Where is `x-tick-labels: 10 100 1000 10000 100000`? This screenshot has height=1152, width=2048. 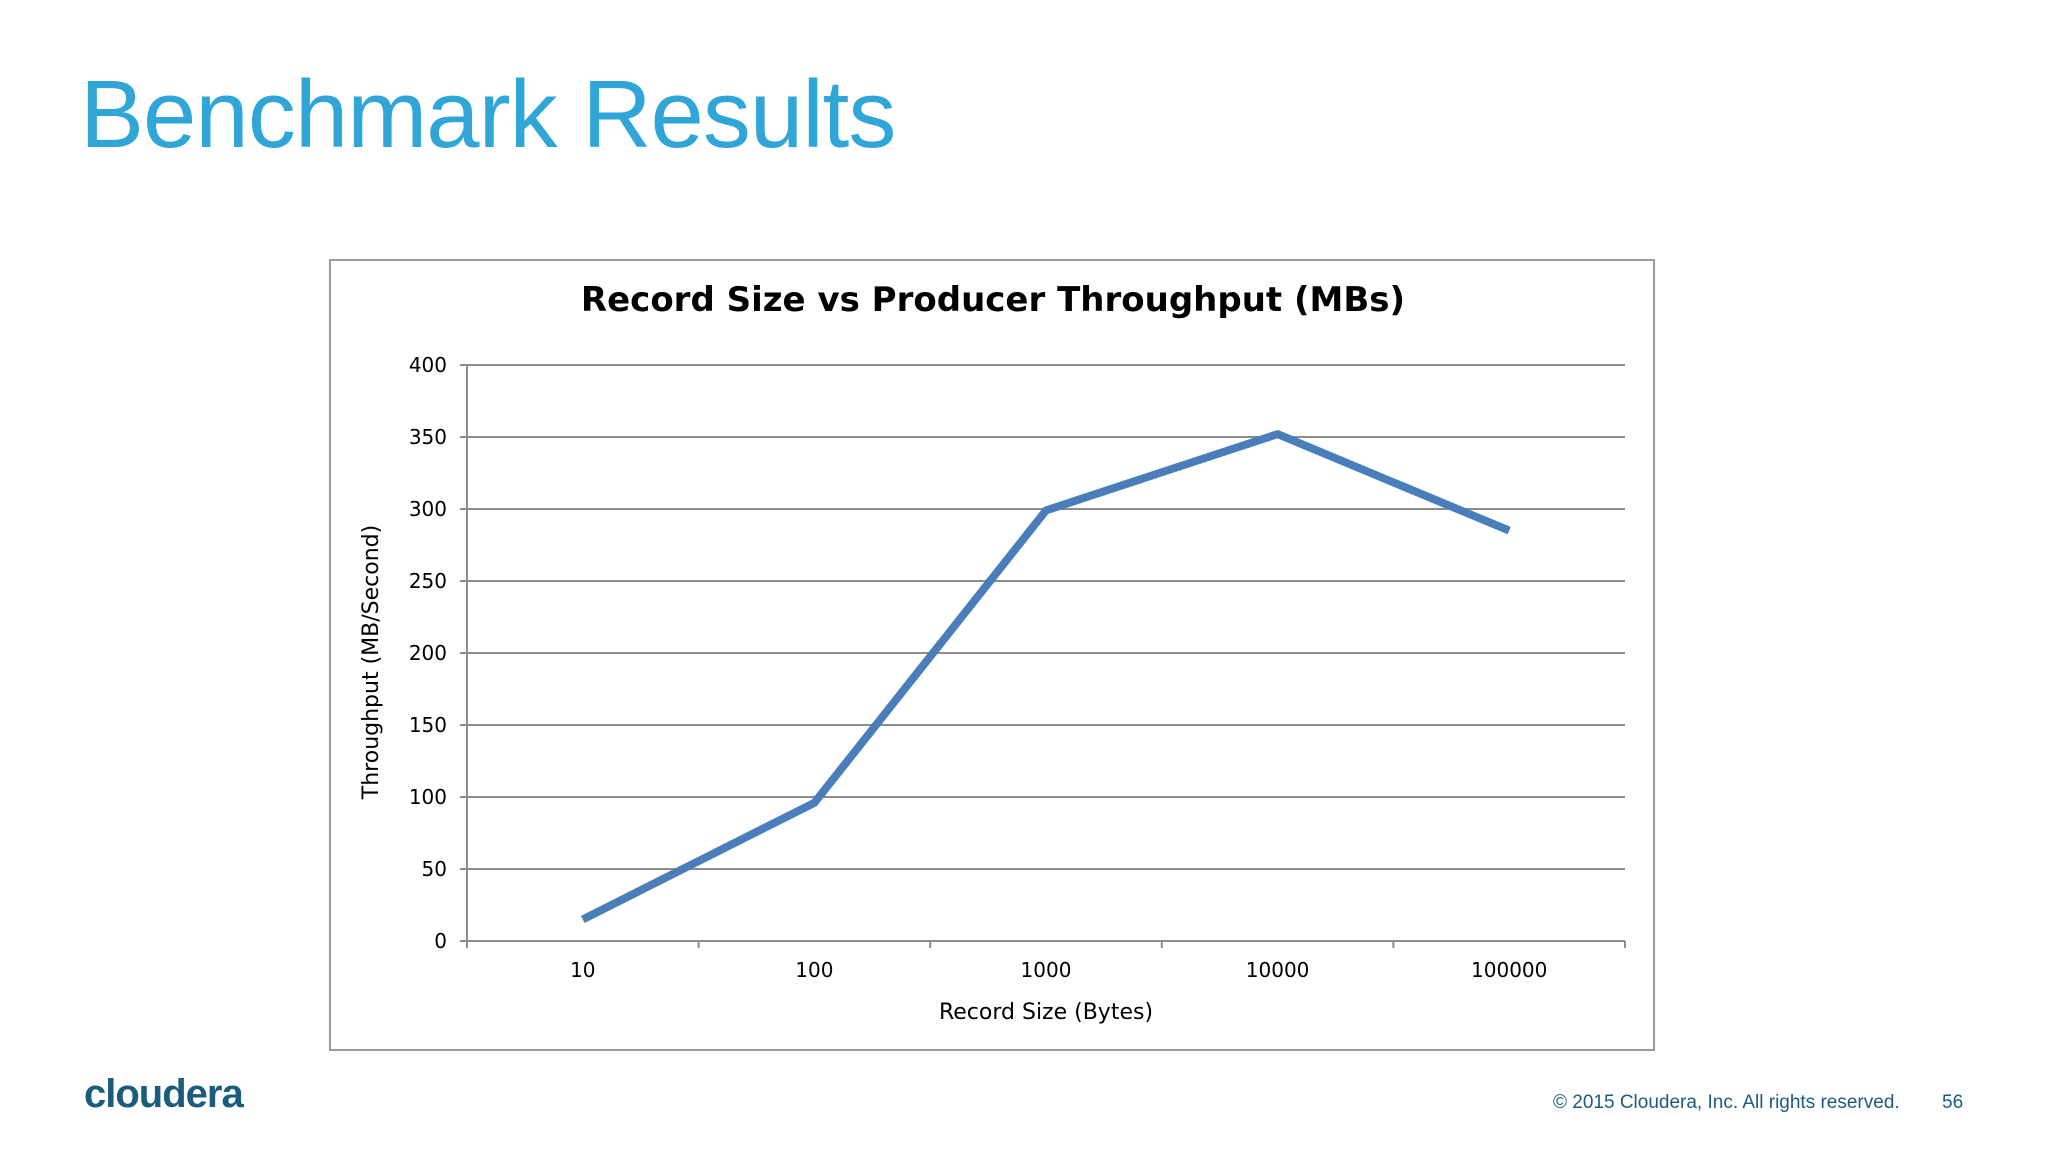
x-tick-labels: 10 100 1000 10000 100000 is located at coordinates (1058, 970).